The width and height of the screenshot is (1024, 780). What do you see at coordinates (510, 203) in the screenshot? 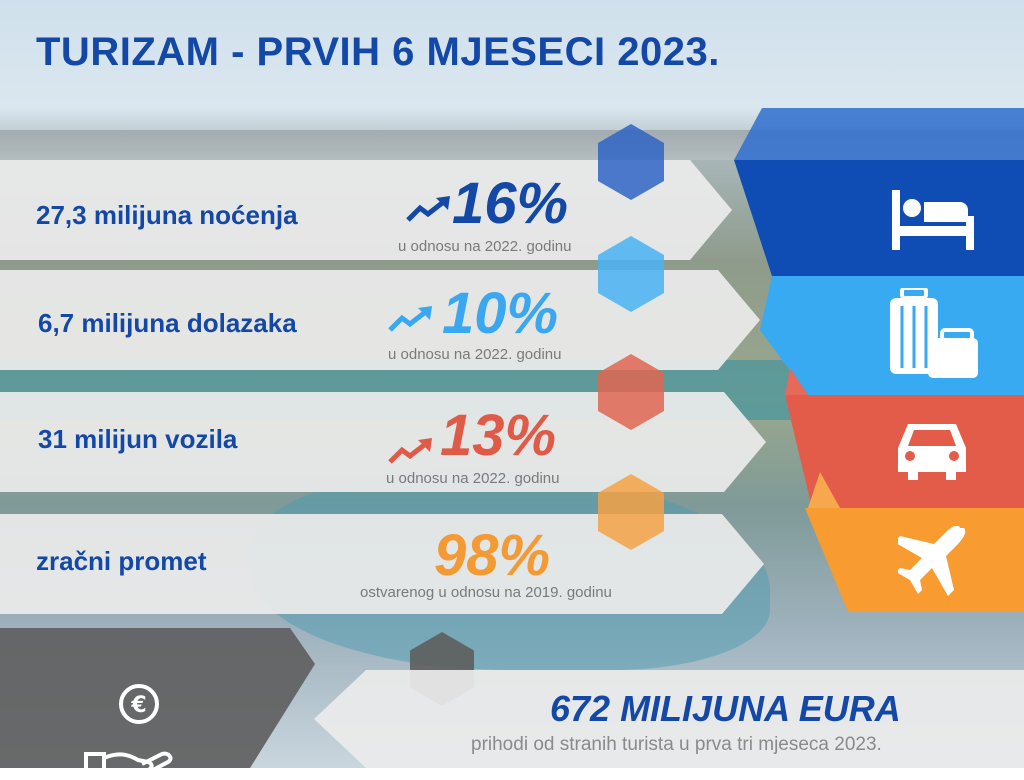
I see `nights-percent: 16%` at bounding box center [510, 203].